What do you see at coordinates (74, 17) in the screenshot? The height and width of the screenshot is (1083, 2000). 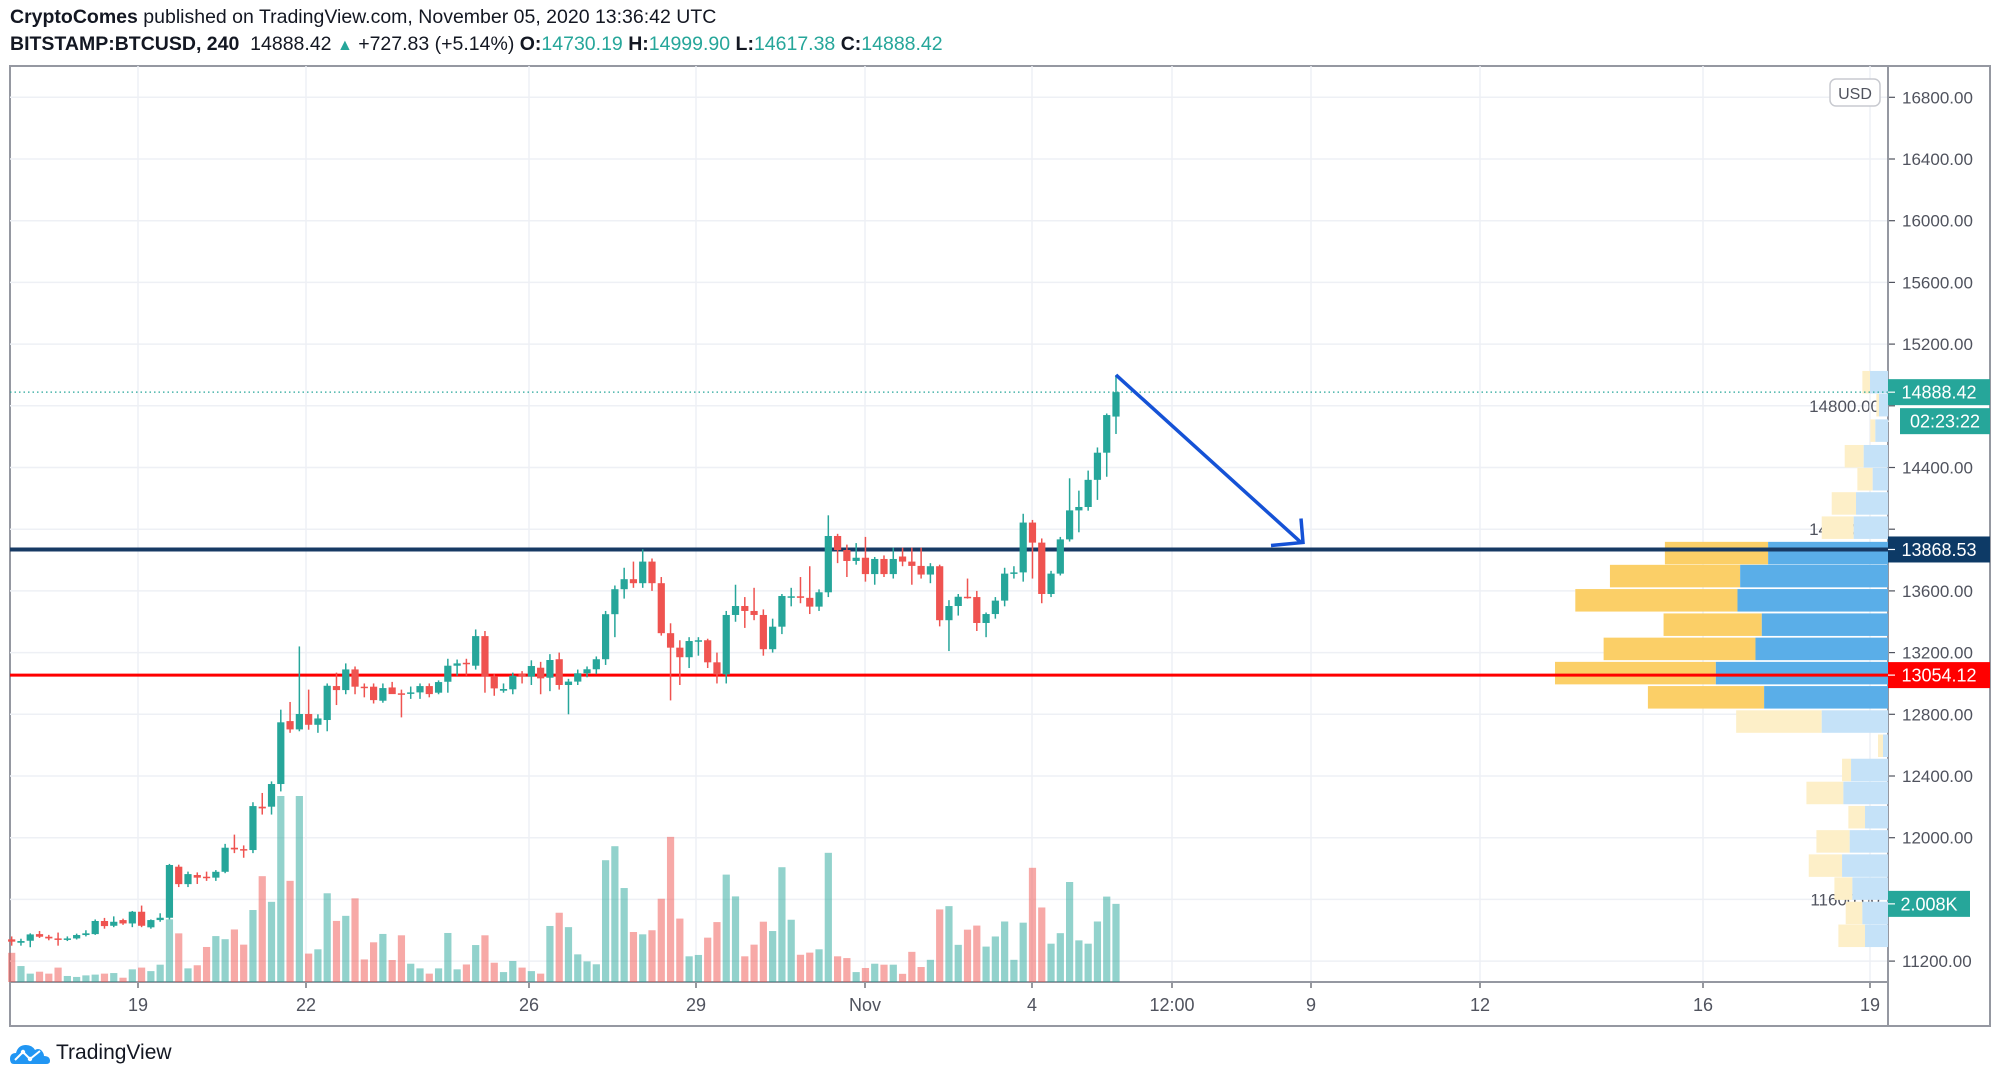 I see `author-name: CryptoComes` at bounding box center [74, 17].